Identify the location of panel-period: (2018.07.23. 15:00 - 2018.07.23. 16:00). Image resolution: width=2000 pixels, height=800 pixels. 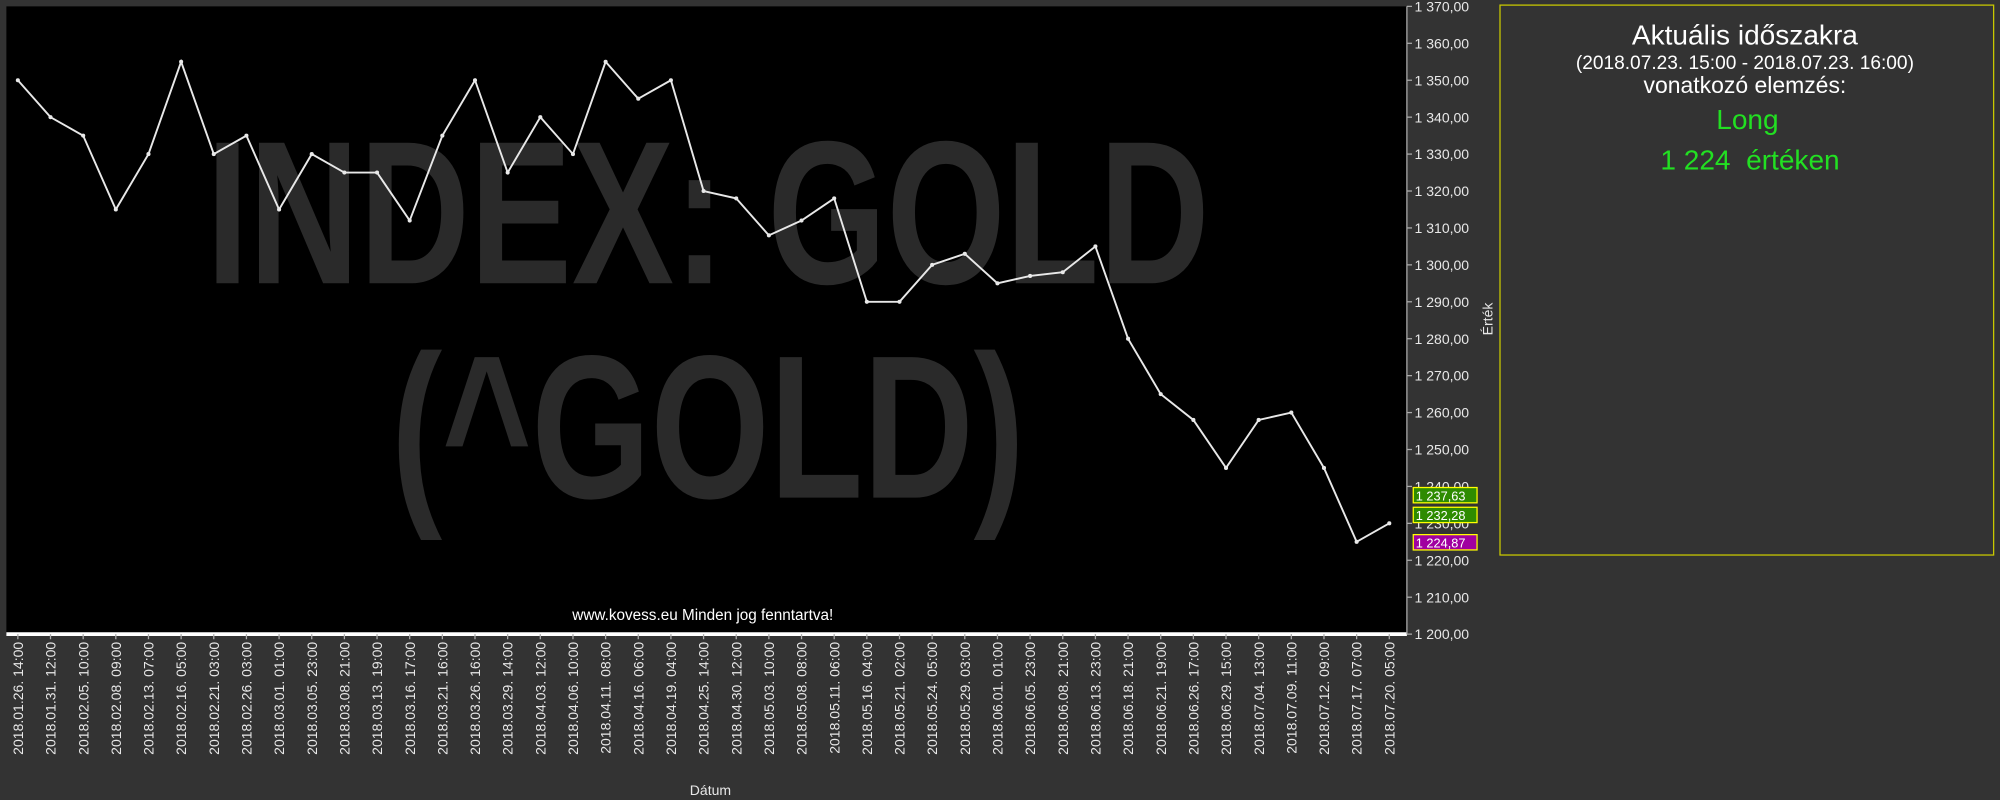
(1745, 63).